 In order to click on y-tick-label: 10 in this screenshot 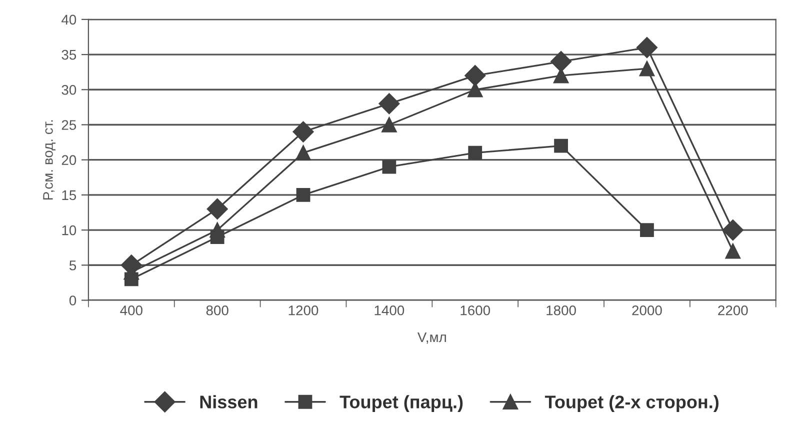, I will do `click(69, 230)`.